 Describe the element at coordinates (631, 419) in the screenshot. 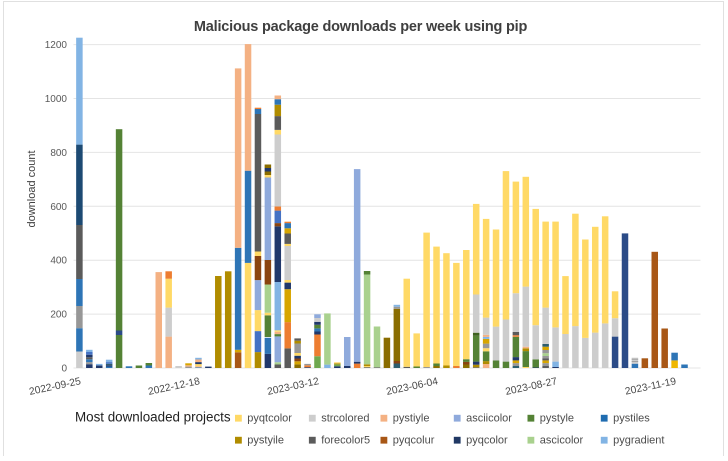

I see `svg-text: pystiles` at that location.